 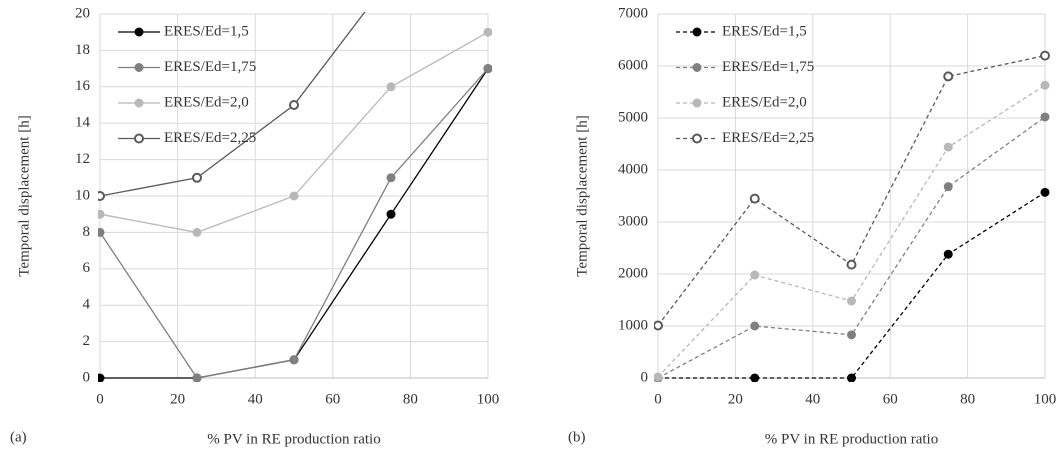 What do you see at coordinates (82, 159) in the screenshot?
I see `y-tick-label: 12` at bounding box center [82, 159].